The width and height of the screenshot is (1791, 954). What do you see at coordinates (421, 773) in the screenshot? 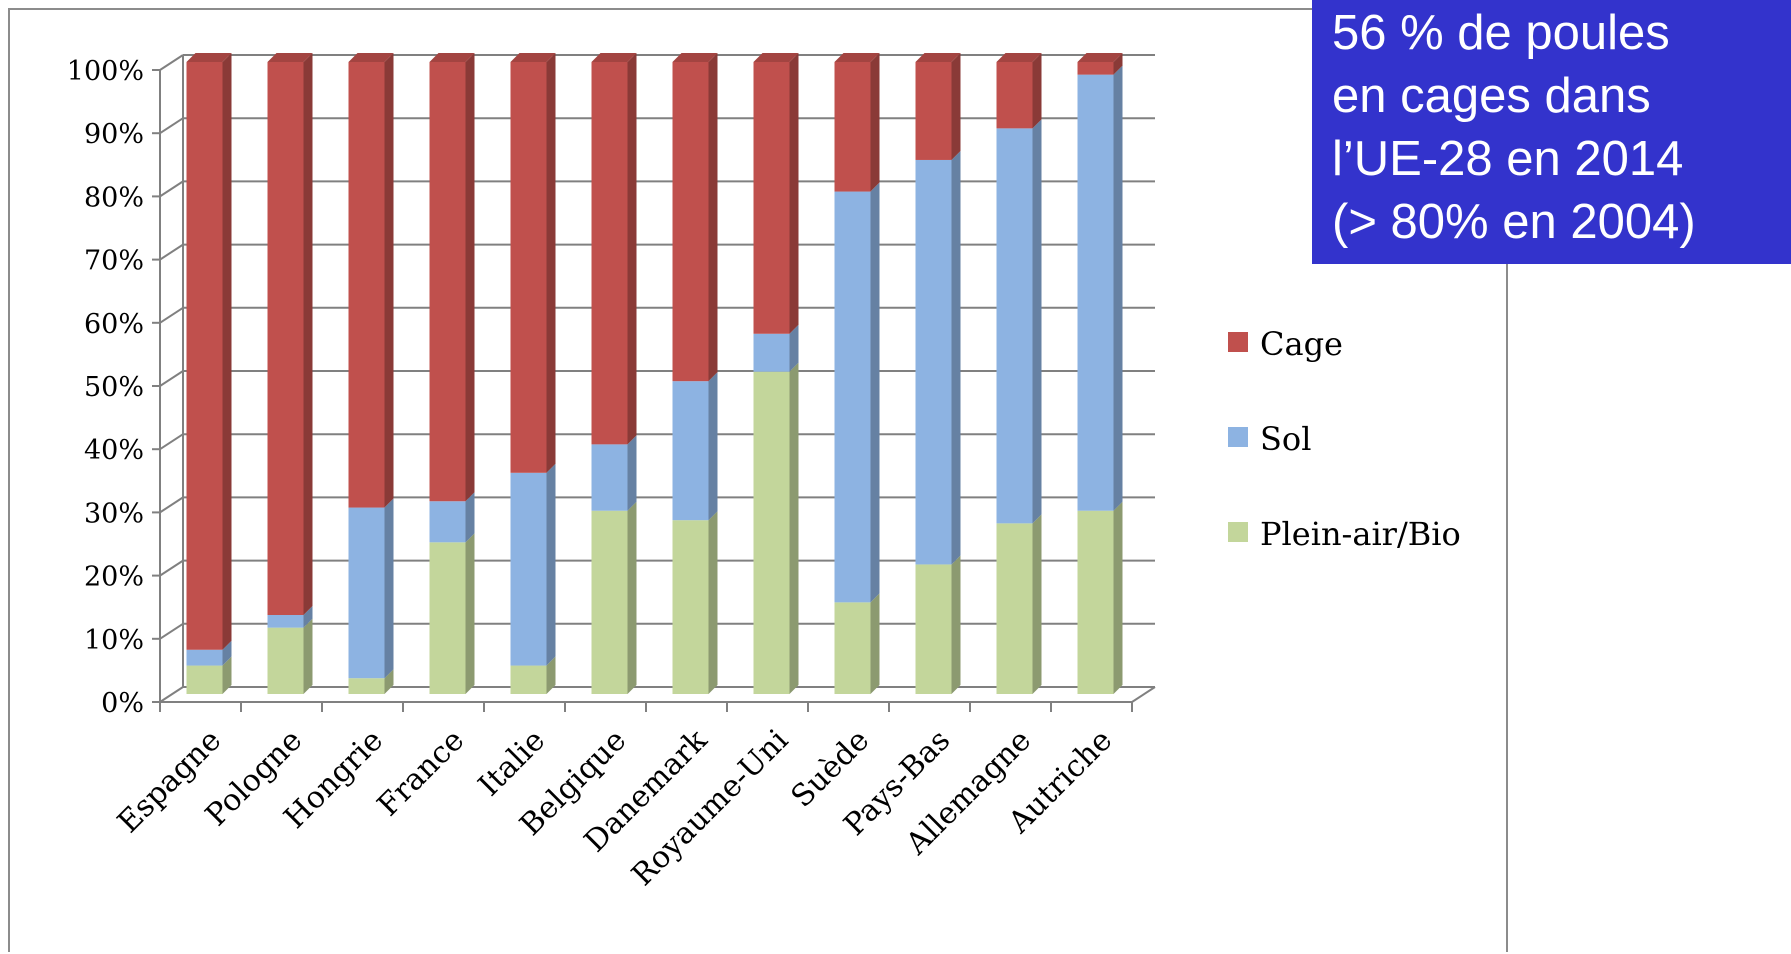
I see `x-category-label: France` at bounding box center [421, 773].